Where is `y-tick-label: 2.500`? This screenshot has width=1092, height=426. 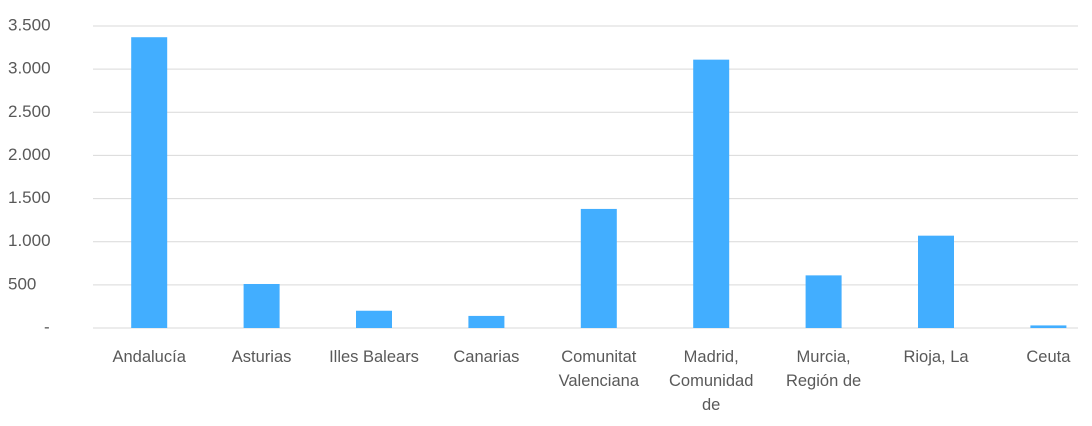
y-tick-label: 2.500 is located at coordinates (29, 111).